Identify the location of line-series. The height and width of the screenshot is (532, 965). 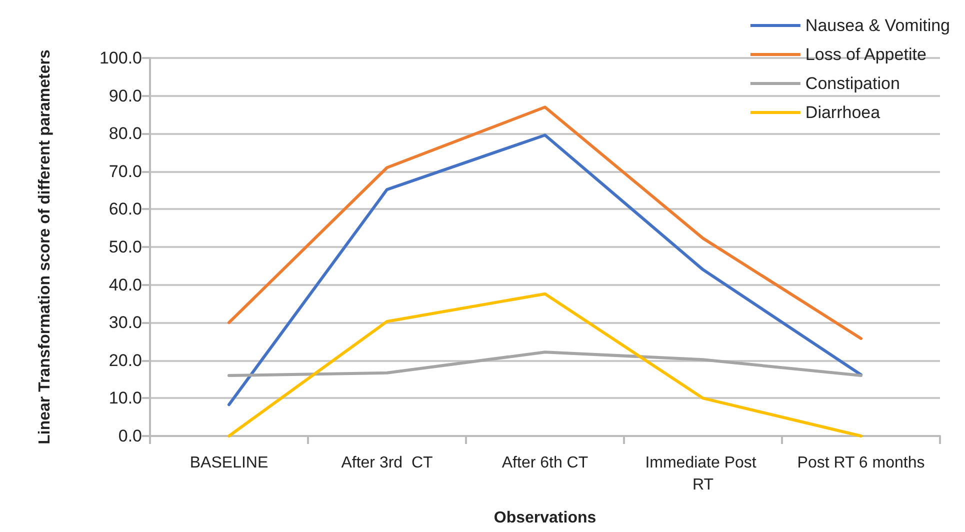
(545, 364).